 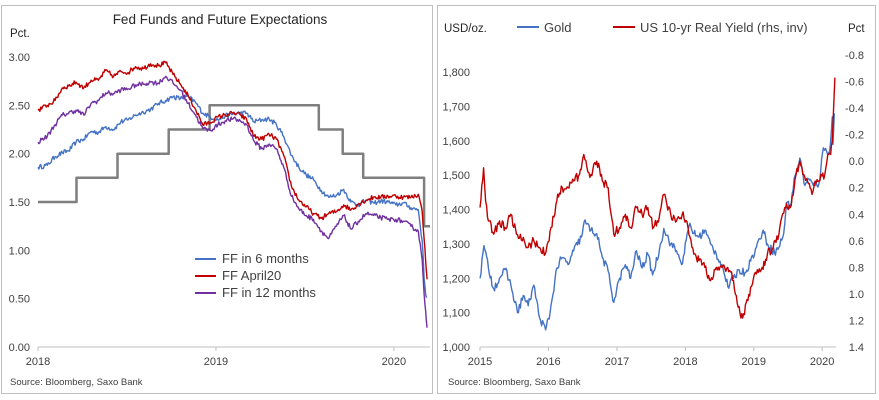 I want to click on right-y2-tick-label: 0.6, so click(x=856, y=242).